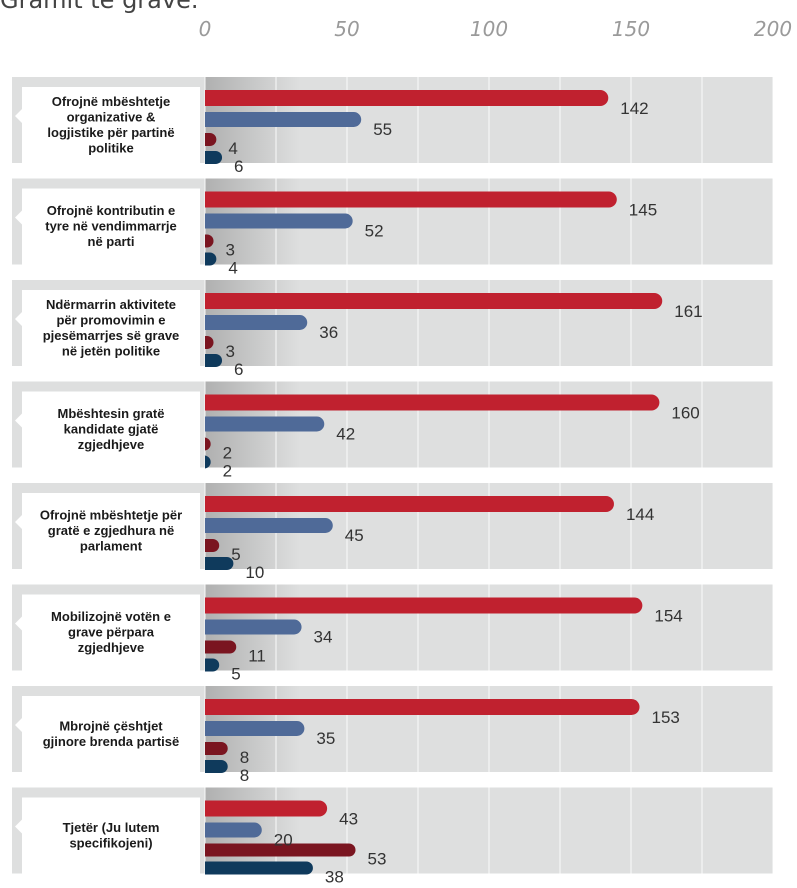  What do you see at coordinates (668, 616) in the screenshot?
I see `data-label: 154` at bounding box center [668, 616].